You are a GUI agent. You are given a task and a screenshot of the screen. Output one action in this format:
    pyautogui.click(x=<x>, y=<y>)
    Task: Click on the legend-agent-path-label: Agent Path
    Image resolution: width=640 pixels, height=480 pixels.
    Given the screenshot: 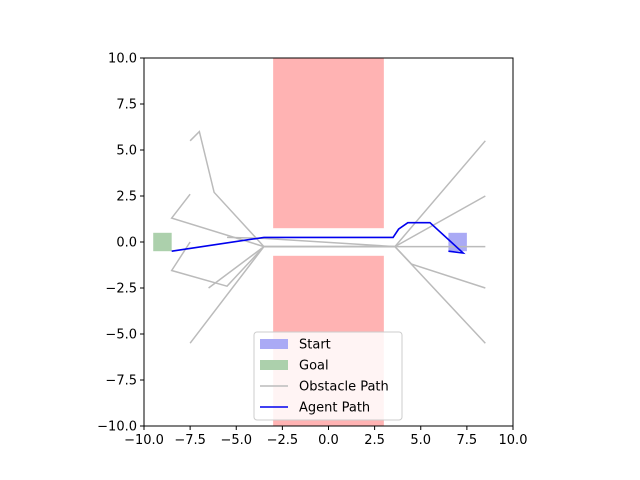 What is the action you would take?
    pyautogui.click(x=334, y=408)
    